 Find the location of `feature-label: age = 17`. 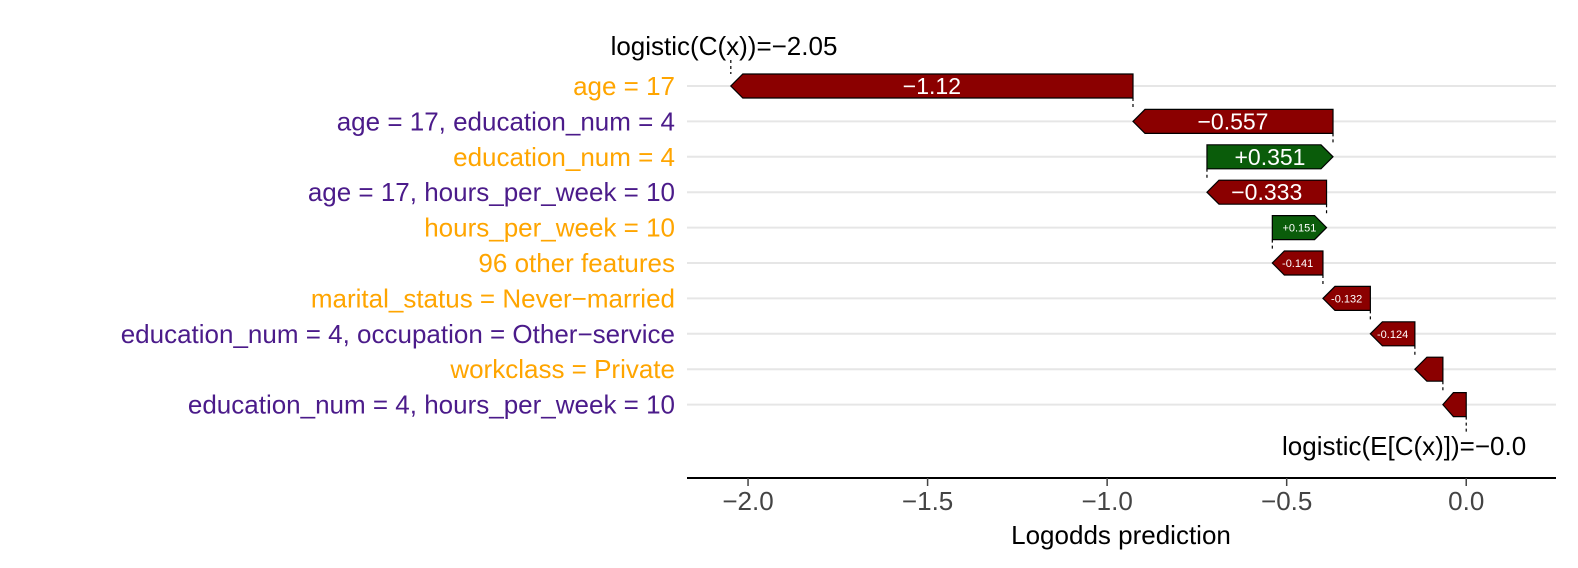

feature-label: age = 17 is located at coordinates (624, 86).